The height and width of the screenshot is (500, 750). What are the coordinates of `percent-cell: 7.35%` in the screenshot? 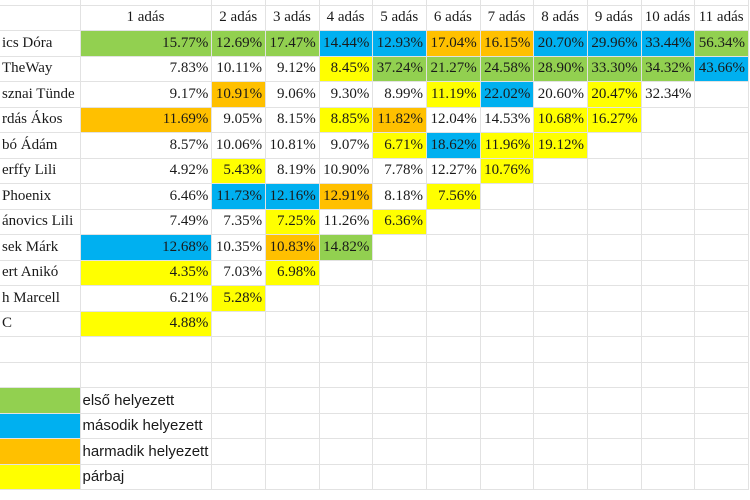 It's located at (239, 221).